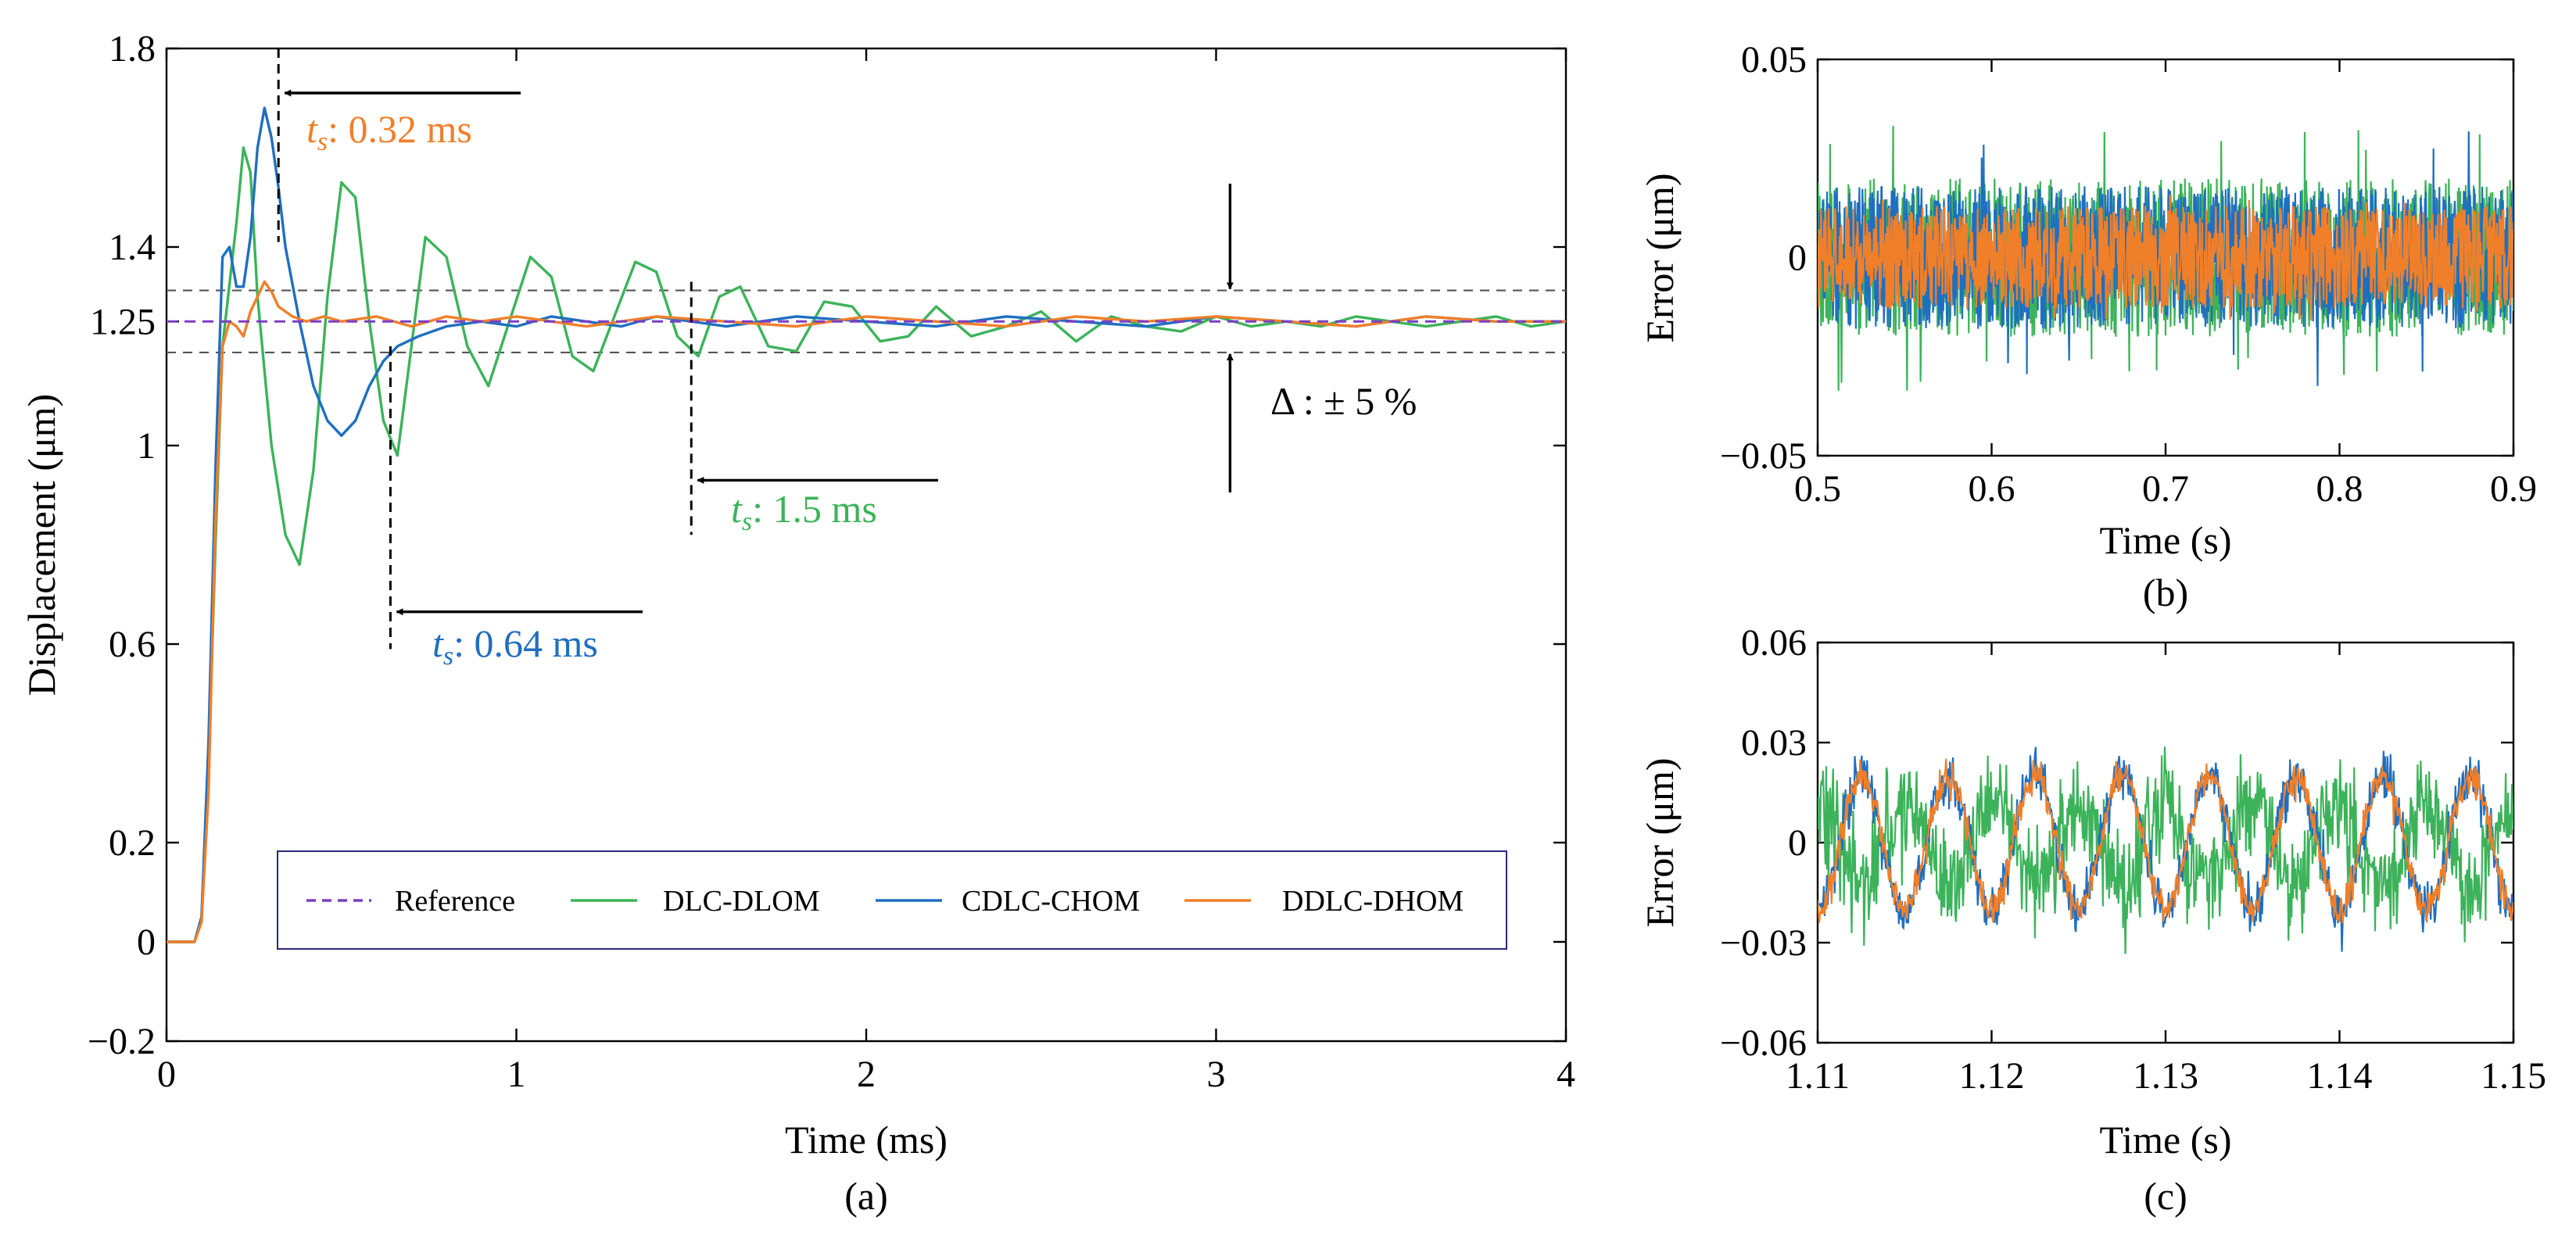 Image resolution: width=2576 pixels, height=1235 pixels. Describe the element at coordinates (1797, 843) in the screenshot. I see `panel-c-ytick-label: 0` at that location.